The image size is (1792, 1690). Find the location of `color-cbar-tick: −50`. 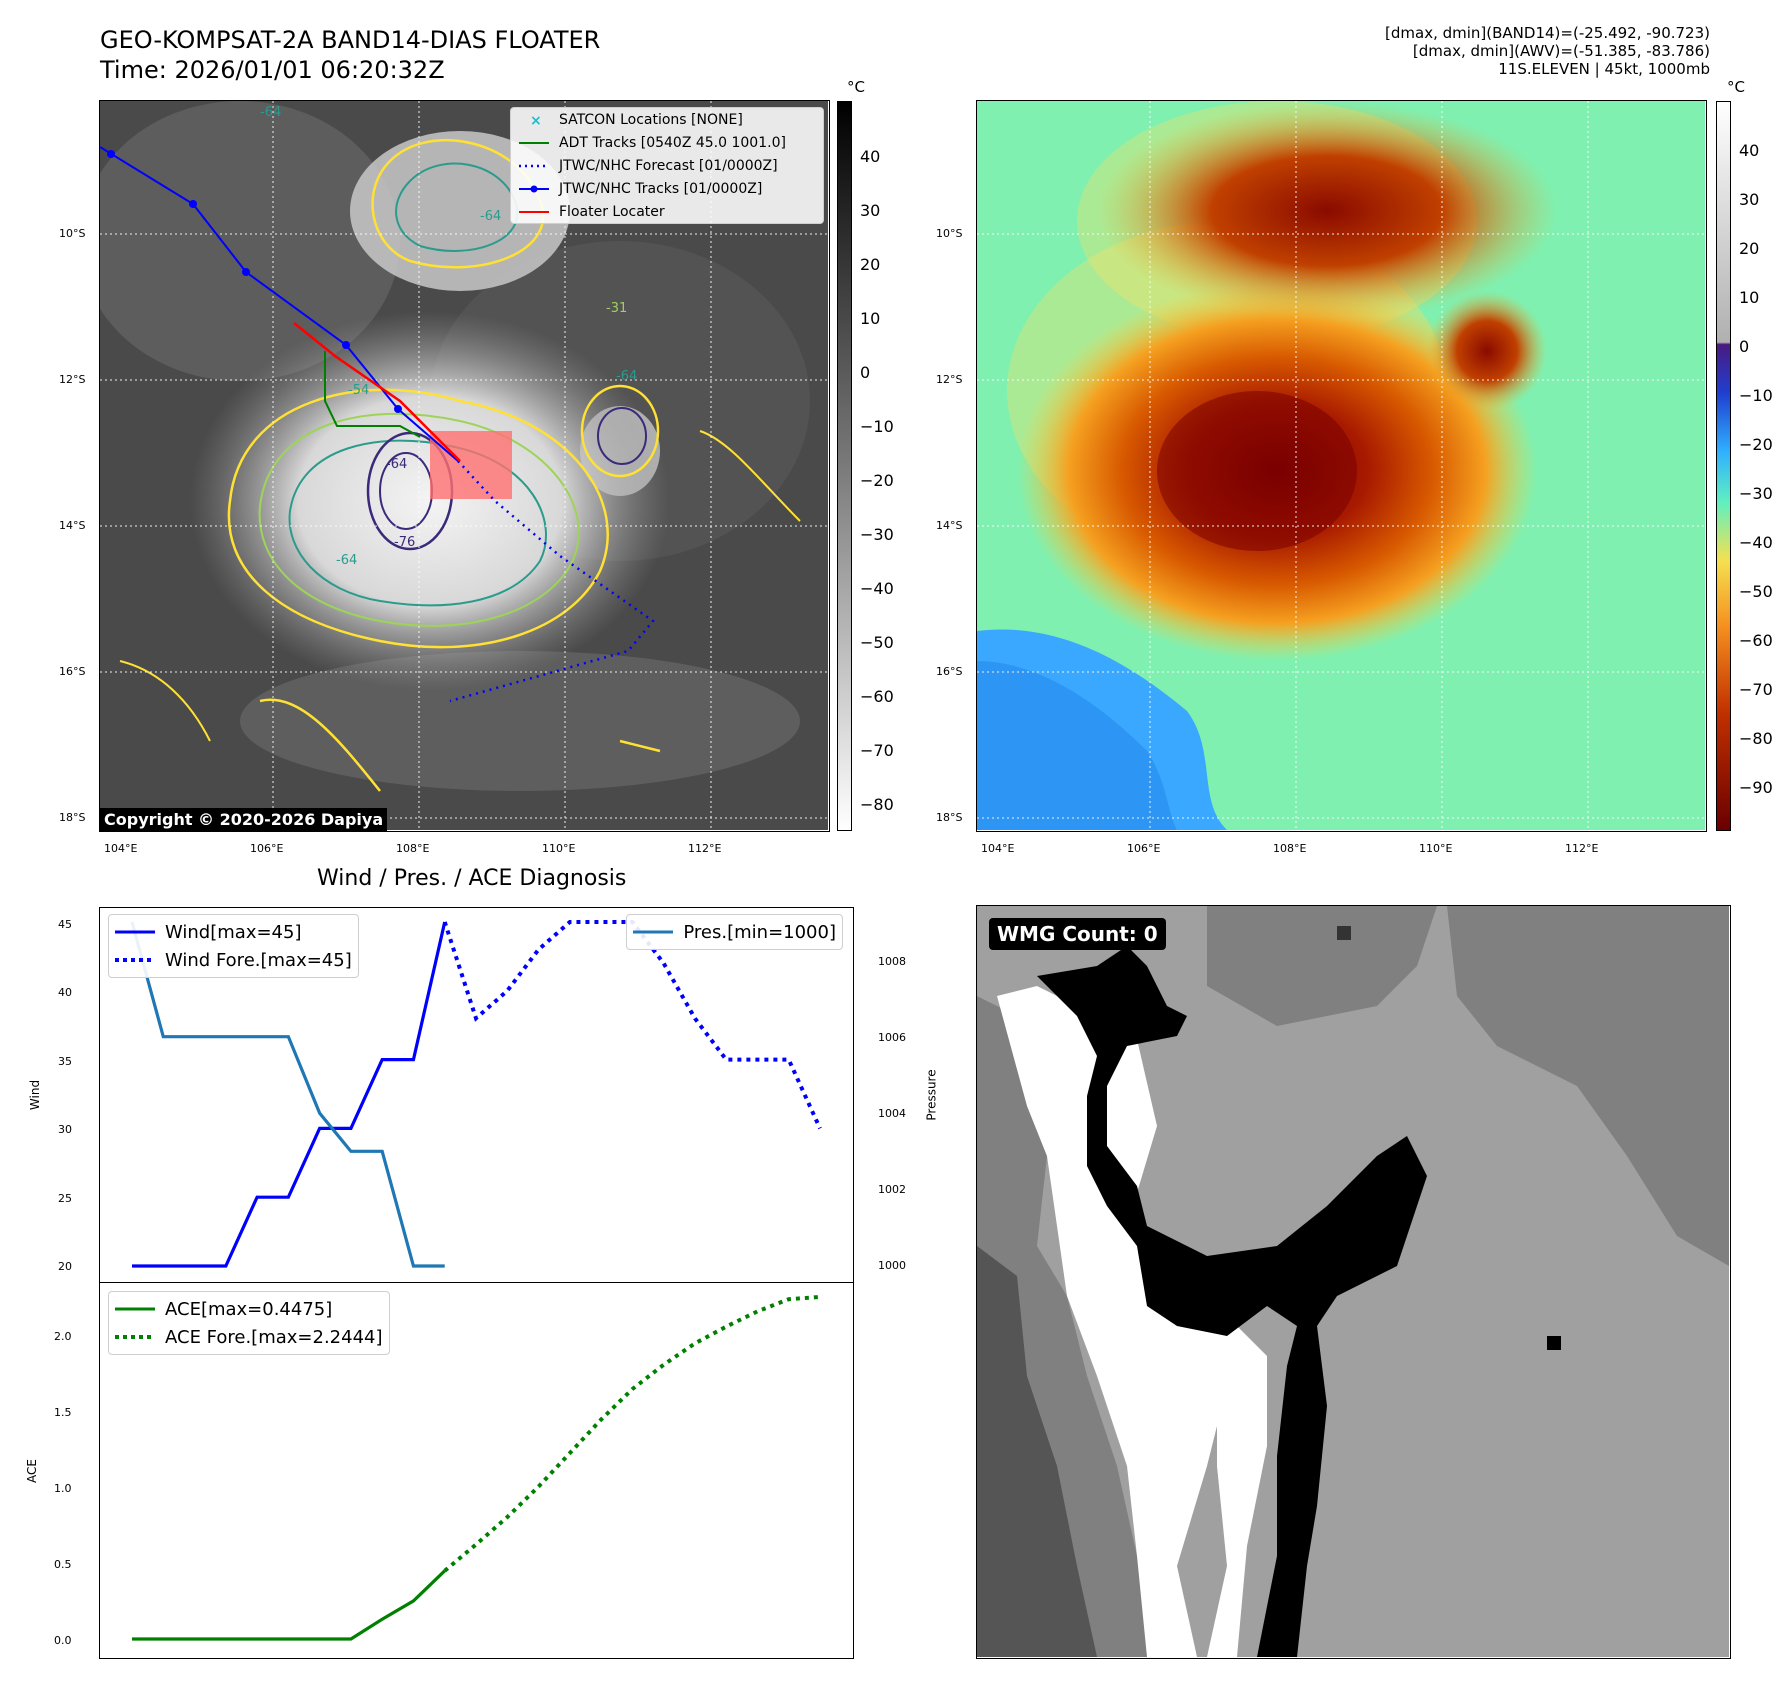

color-cbar-tick: −50 is located at coordinates (1756, 591).